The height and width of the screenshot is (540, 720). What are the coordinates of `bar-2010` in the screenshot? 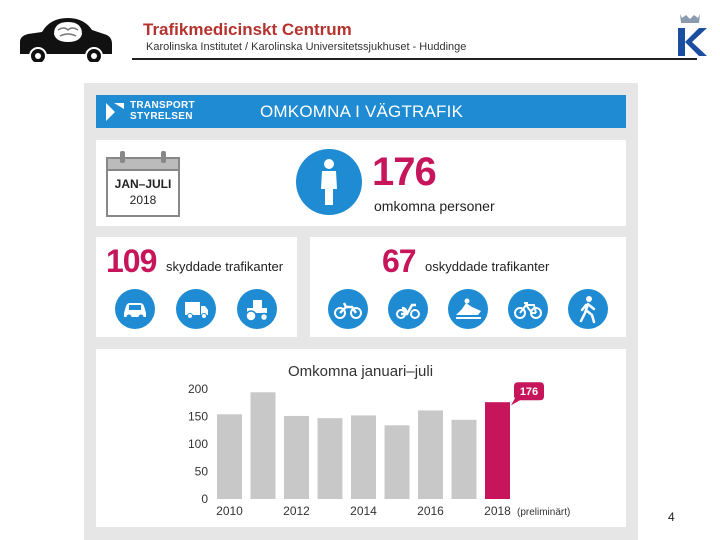 It's located at (229, 456).